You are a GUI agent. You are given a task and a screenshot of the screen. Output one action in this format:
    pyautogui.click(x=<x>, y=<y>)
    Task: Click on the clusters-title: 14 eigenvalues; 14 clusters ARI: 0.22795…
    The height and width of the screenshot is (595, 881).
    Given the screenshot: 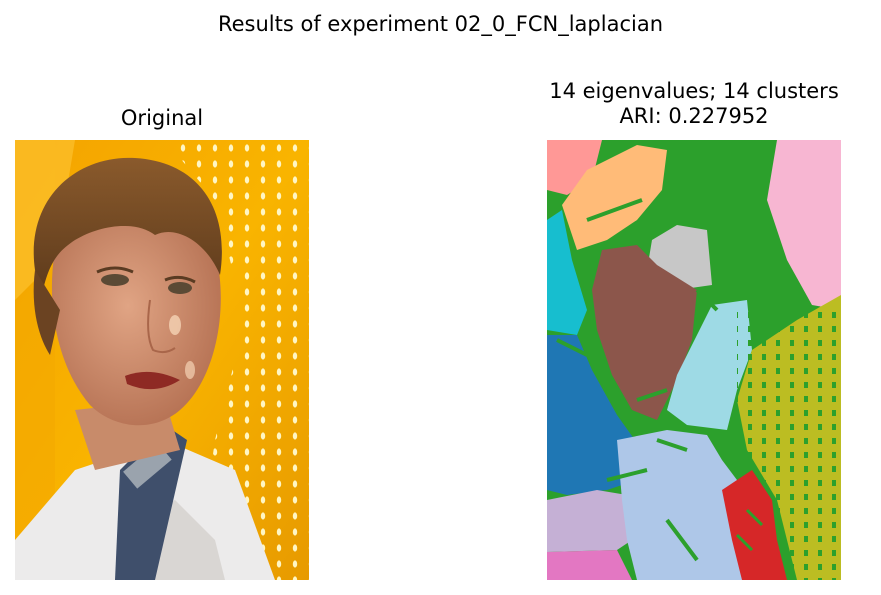 What is the action you would take?
    pyautogui.click(x=680, y=104)
    